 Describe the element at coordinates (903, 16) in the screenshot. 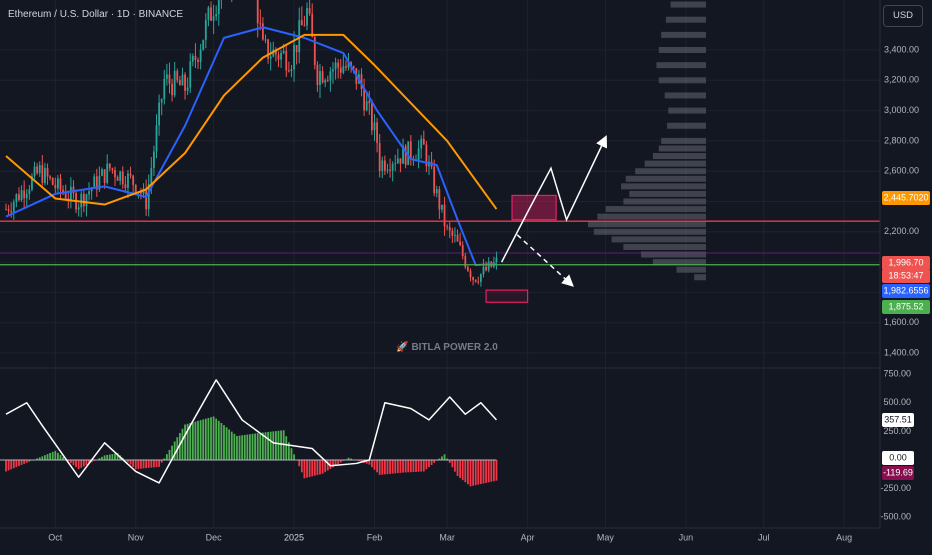

I see `currency-button: USD` at that location.